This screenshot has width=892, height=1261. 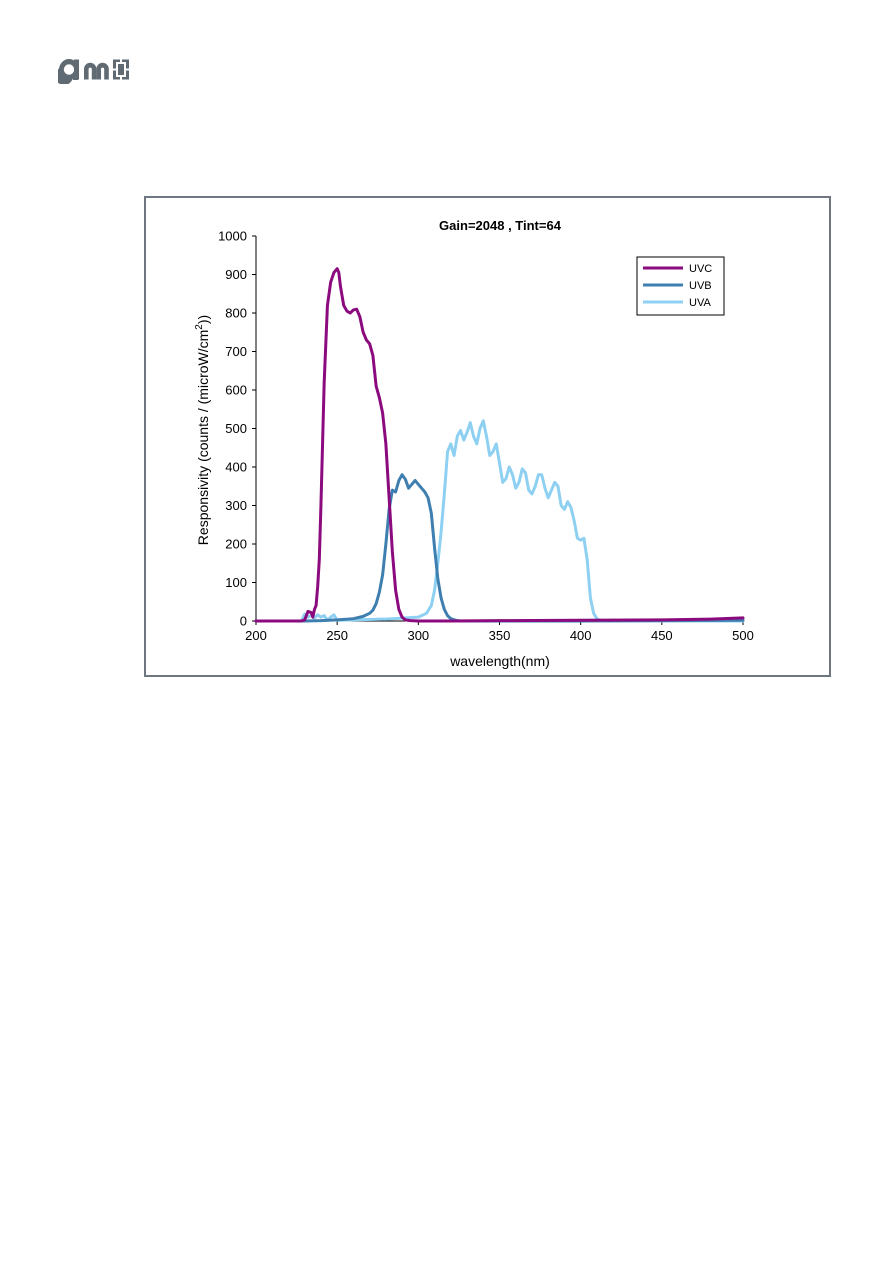 What do you see at coordinates (236, 505) in the screenshot?
I see `y-tick-label: 300` at bounding box center [236, 505].